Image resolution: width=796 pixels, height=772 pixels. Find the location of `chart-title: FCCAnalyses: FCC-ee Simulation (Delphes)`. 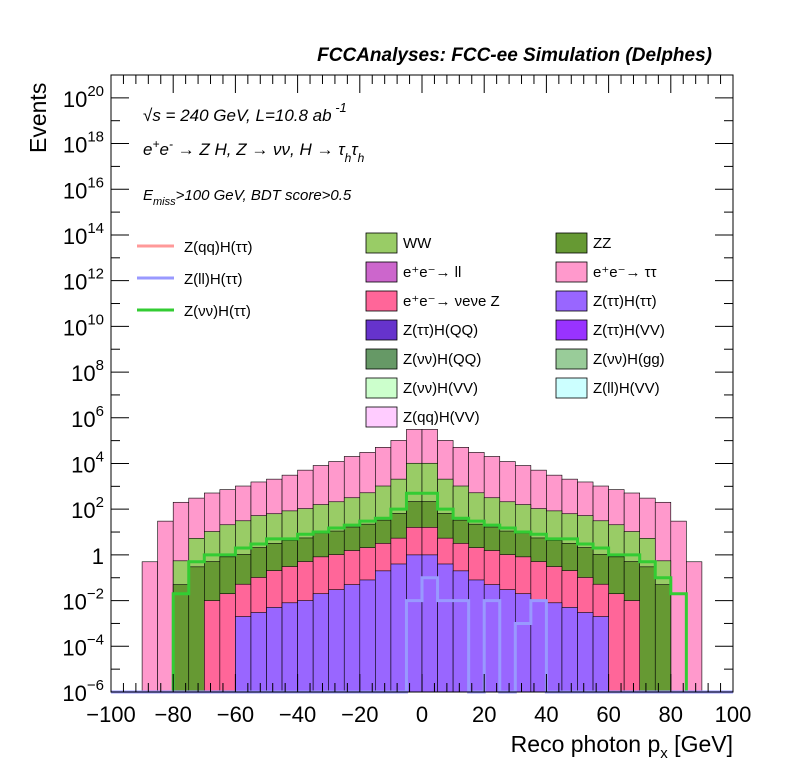

chart-title: FCCAnalyses: FCC-ee Simulation (Delphes) is located at coordinates (514, 55).